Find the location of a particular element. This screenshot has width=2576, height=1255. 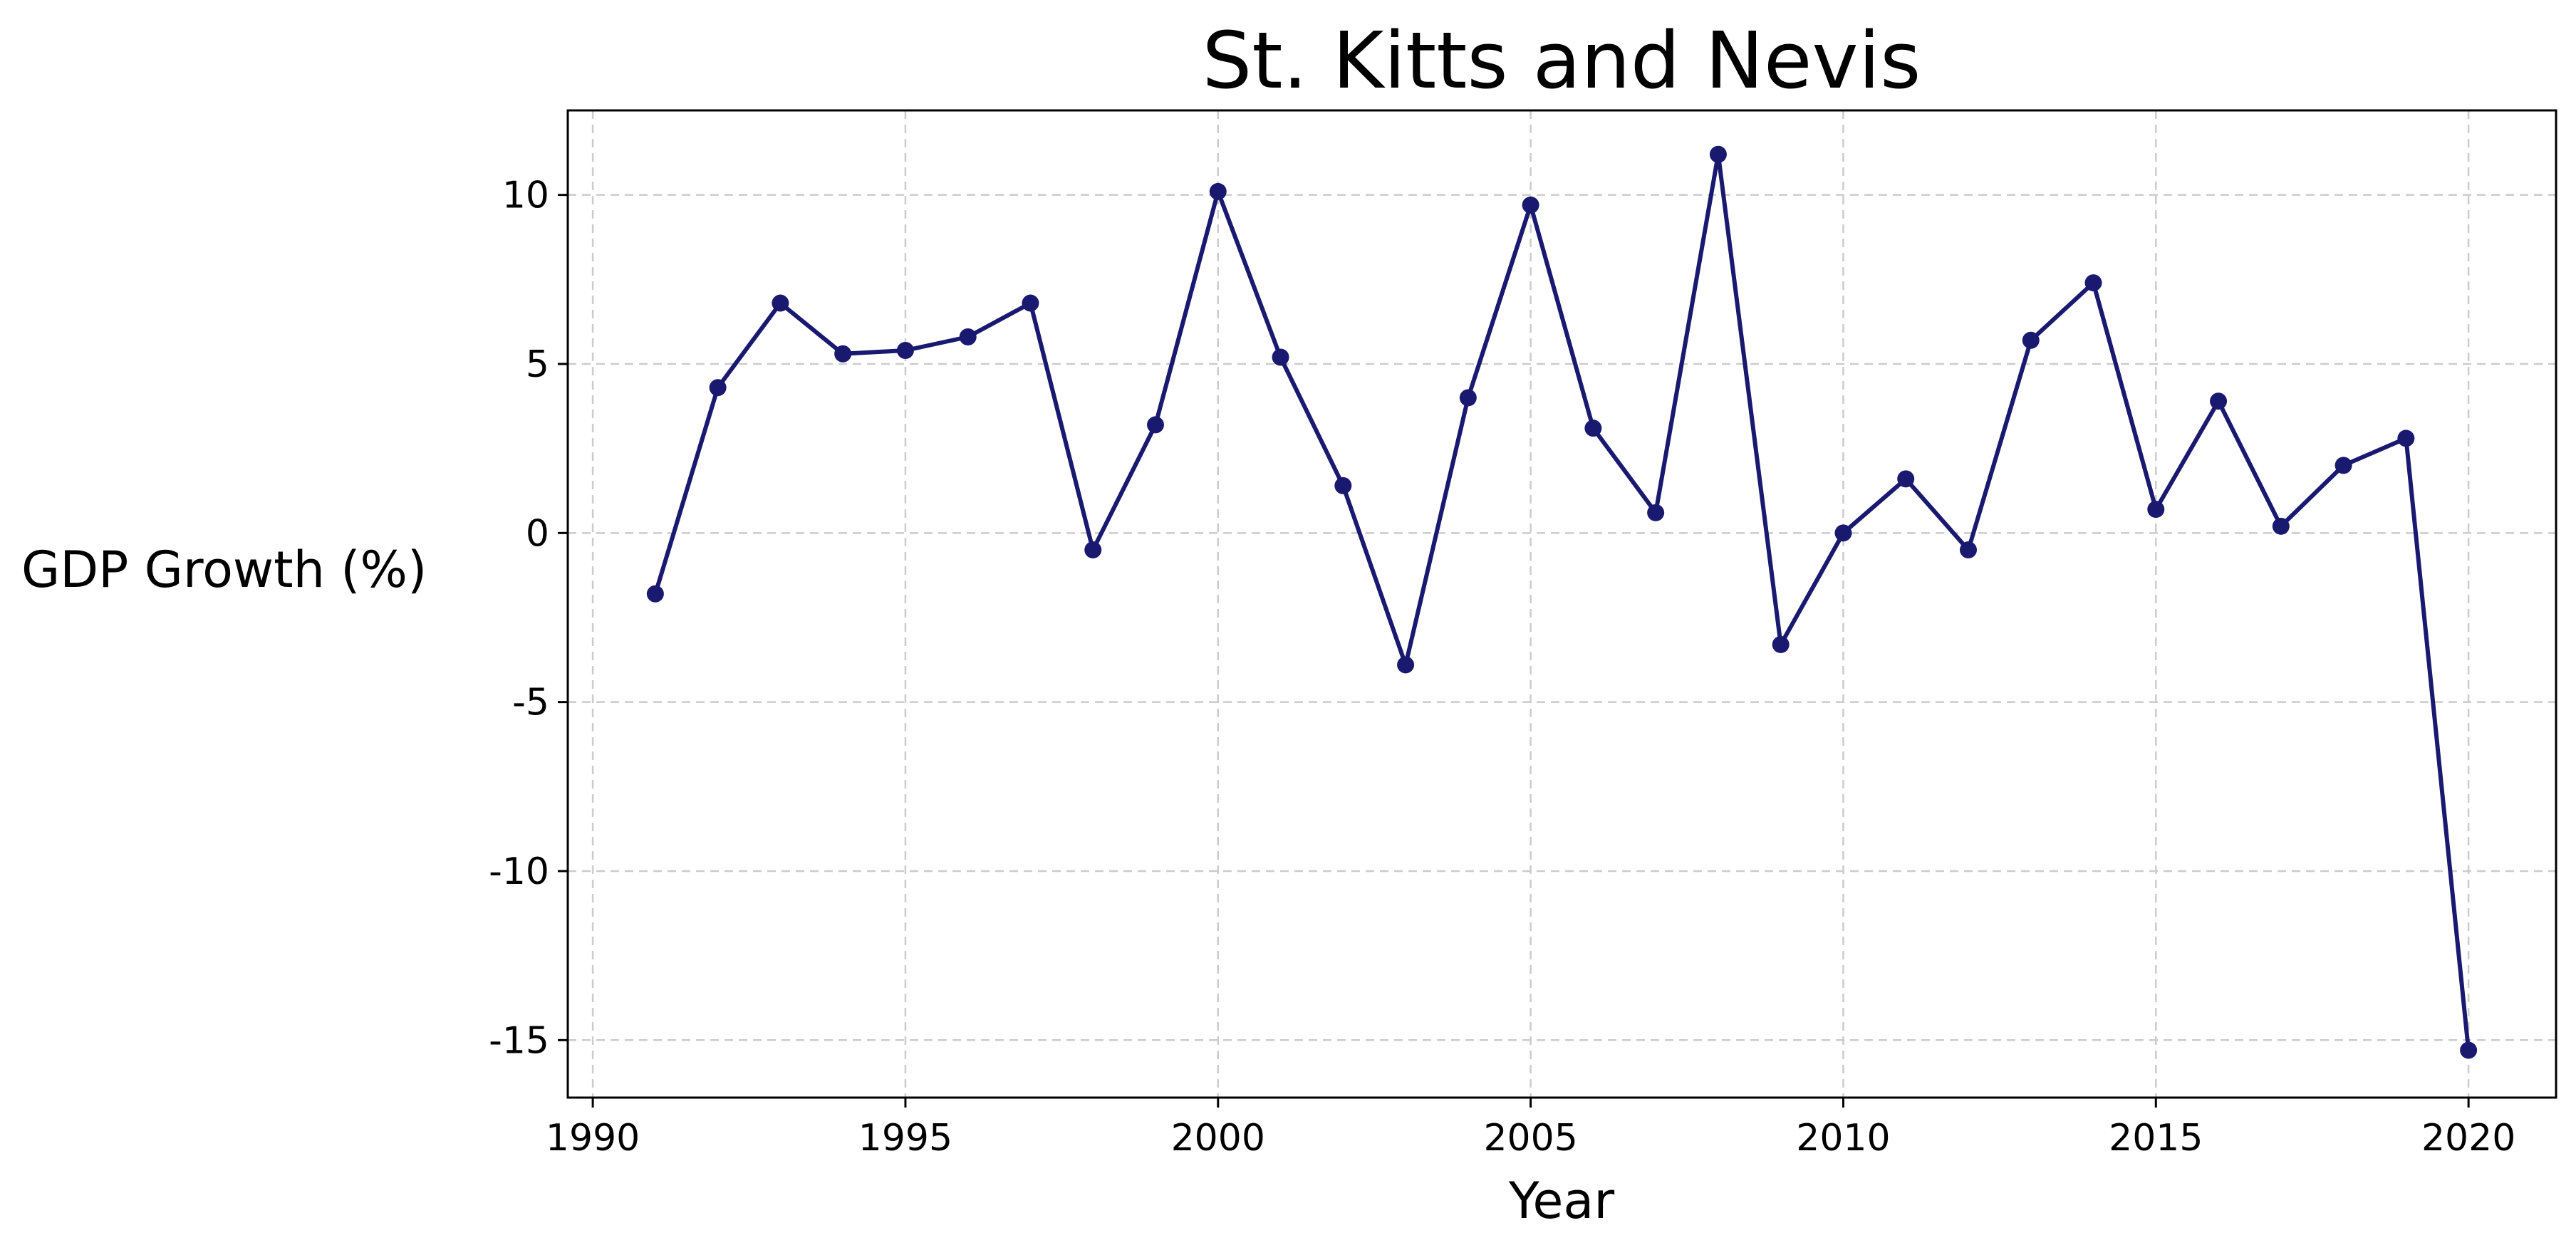

x-tick-label: 2010 is located at coordinates (1843, 1138).